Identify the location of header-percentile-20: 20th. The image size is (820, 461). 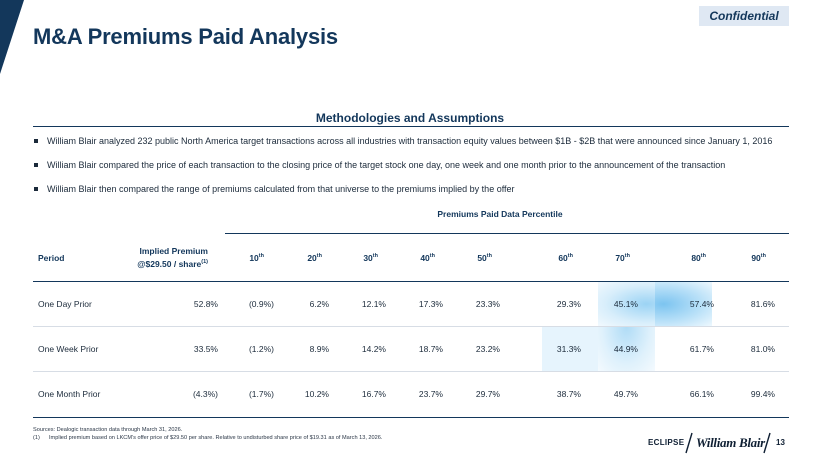
(302, 258).